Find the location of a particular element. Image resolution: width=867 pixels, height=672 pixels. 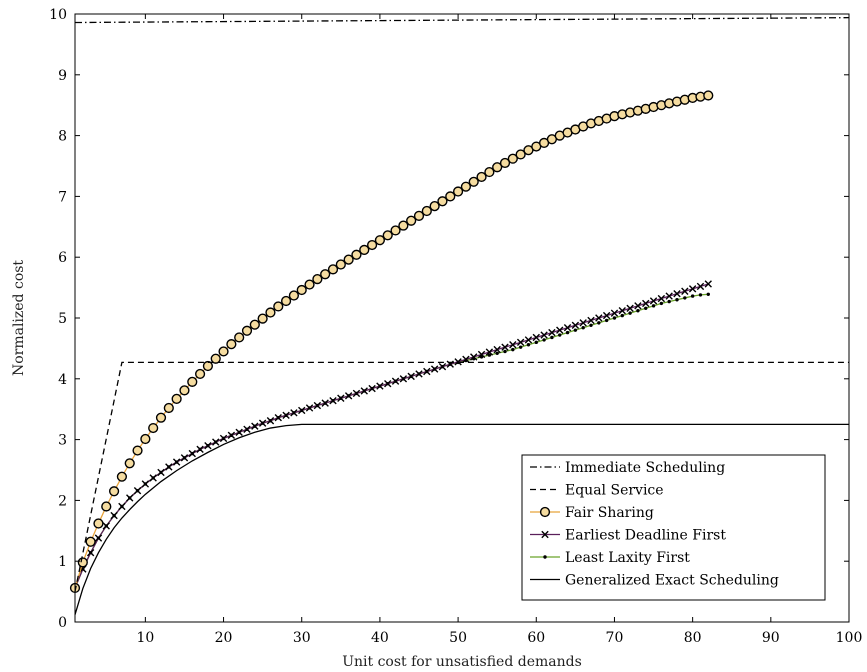

y-tick-label: 7 is located at coordinates (62, 197).